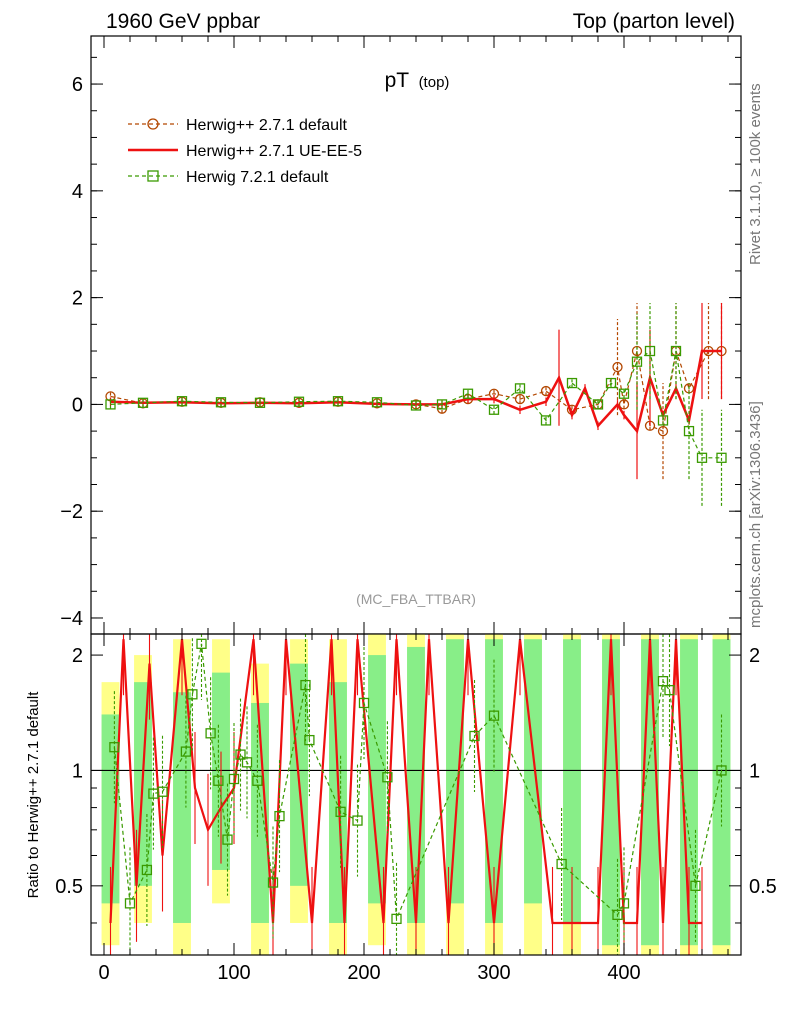  What do you see at coordinates (77, 299) in the screenshot?
I see `main-ytick-label: 2` at bounding box center [77, 299].